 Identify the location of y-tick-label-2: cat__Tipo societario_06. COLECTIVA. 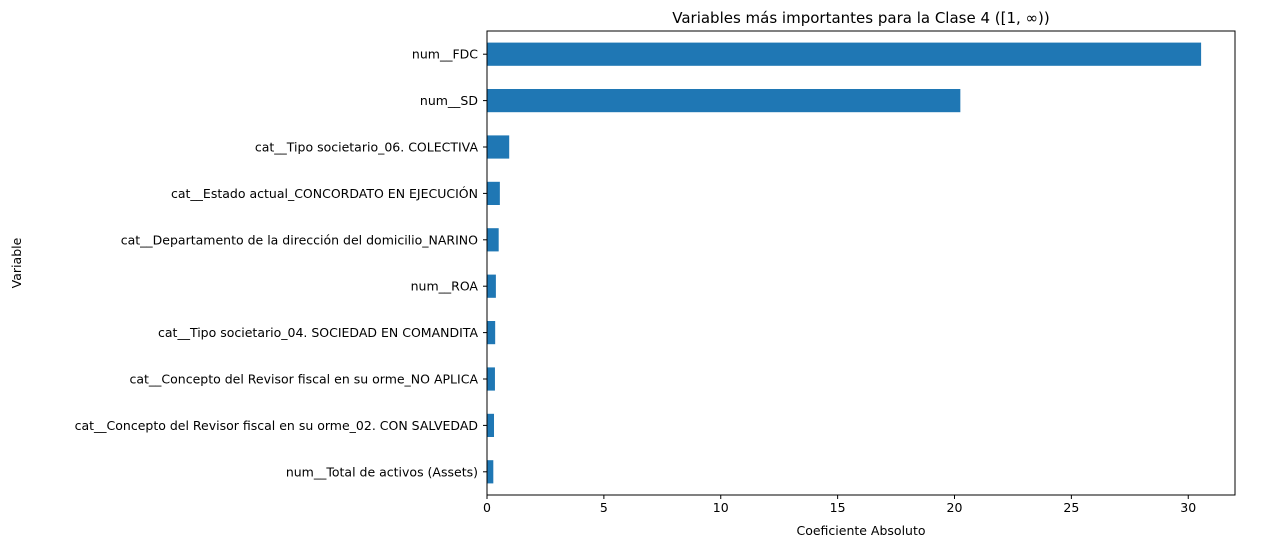
(367, 147).